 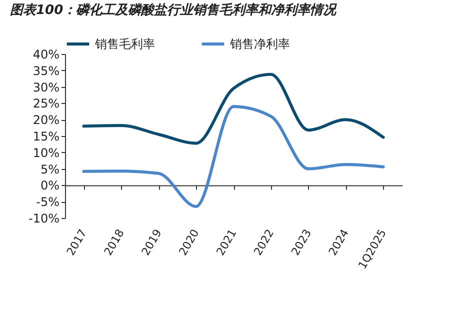 What do you see at coordinates (124, 44) in the screenshot?
I see `legend-label: 销售毛利率` at bounding box center [124, 44].